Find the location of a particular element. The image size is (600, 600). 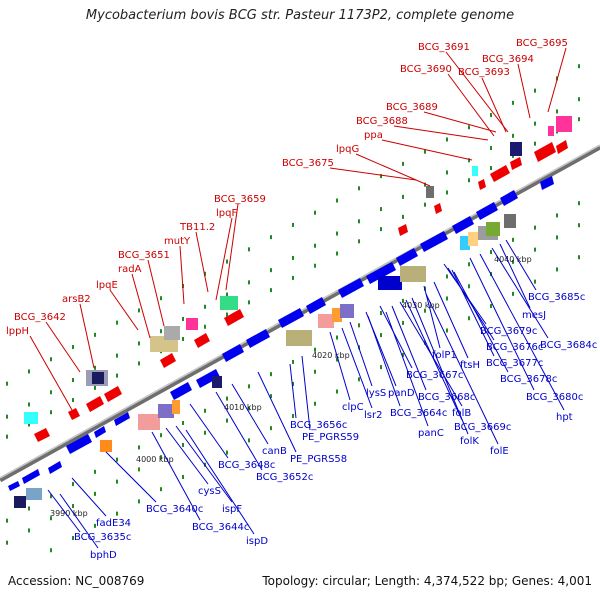

gene-label-forward: TB11.2 is located at coordinates (197, 227).